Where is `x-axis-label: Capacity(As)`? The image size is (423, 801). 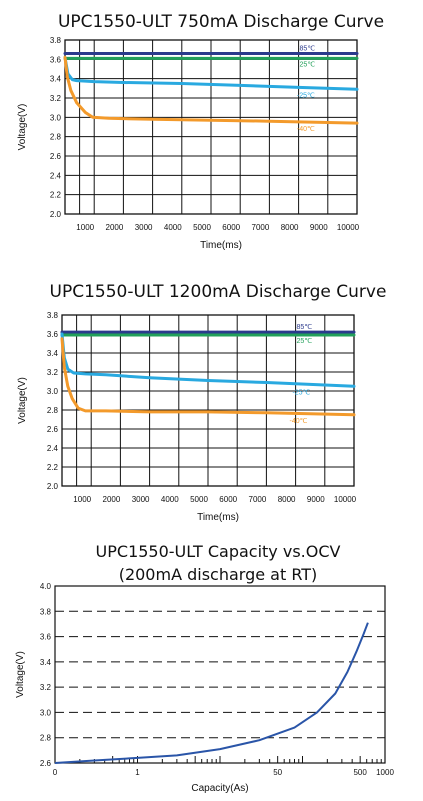 x-axis-label: Capacity(As) is located at coordinates (219, 788).